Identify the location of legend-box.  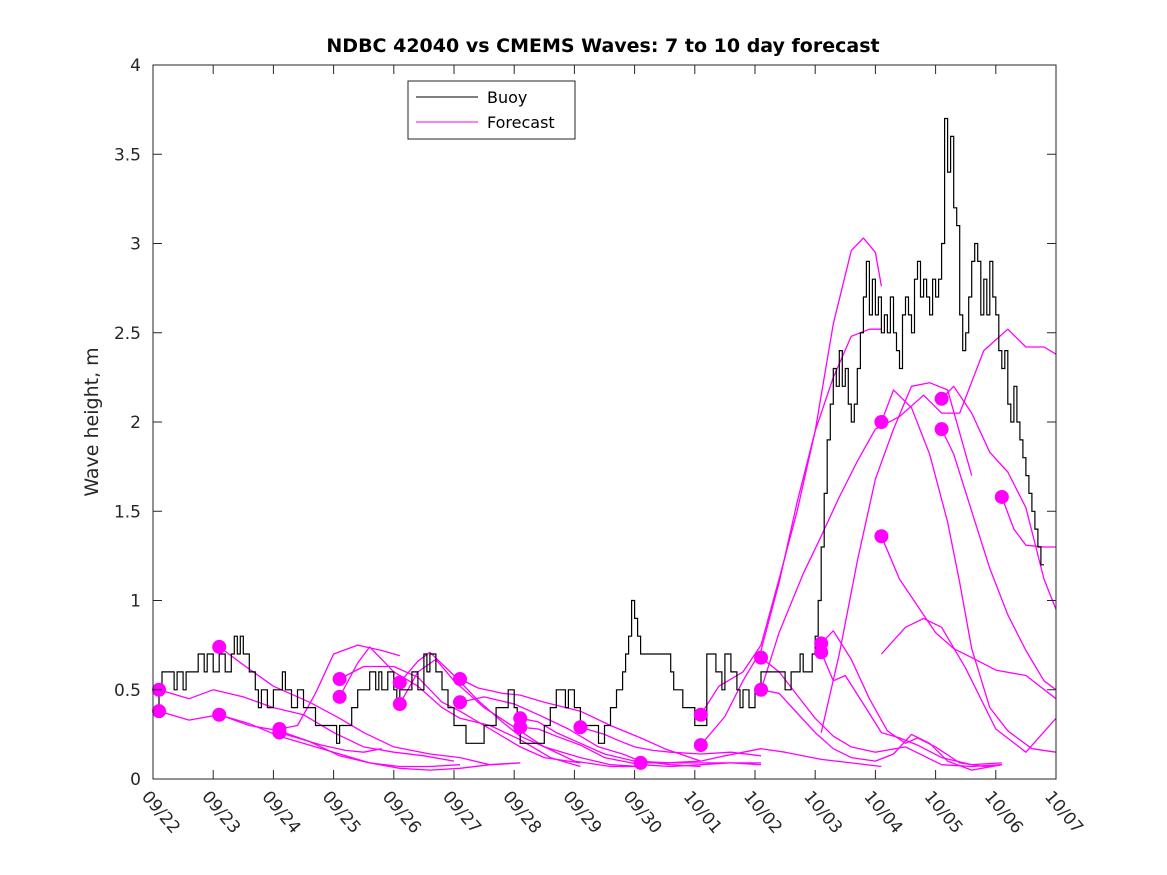
(491, 110).